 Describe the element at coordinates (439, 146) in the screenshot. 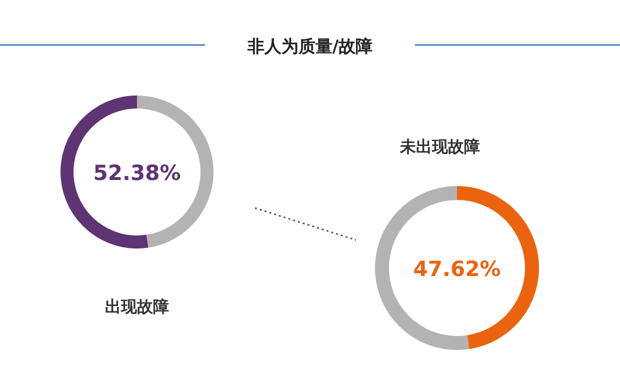

I see `slice-label: 未出现故障` at that location.